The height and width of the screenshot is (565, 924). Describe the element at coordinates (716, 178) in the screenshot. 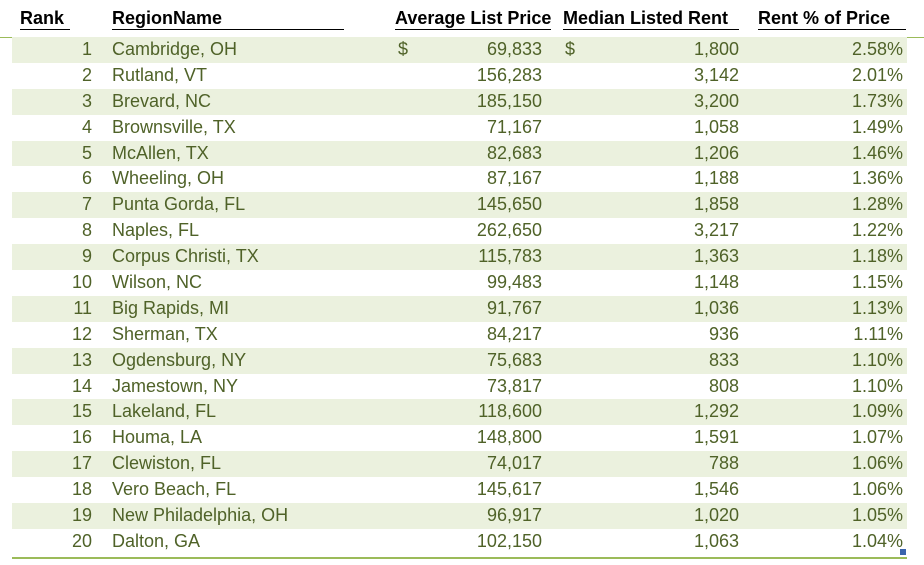

I see `cell-median-listed-rent: 1,188` at that location.